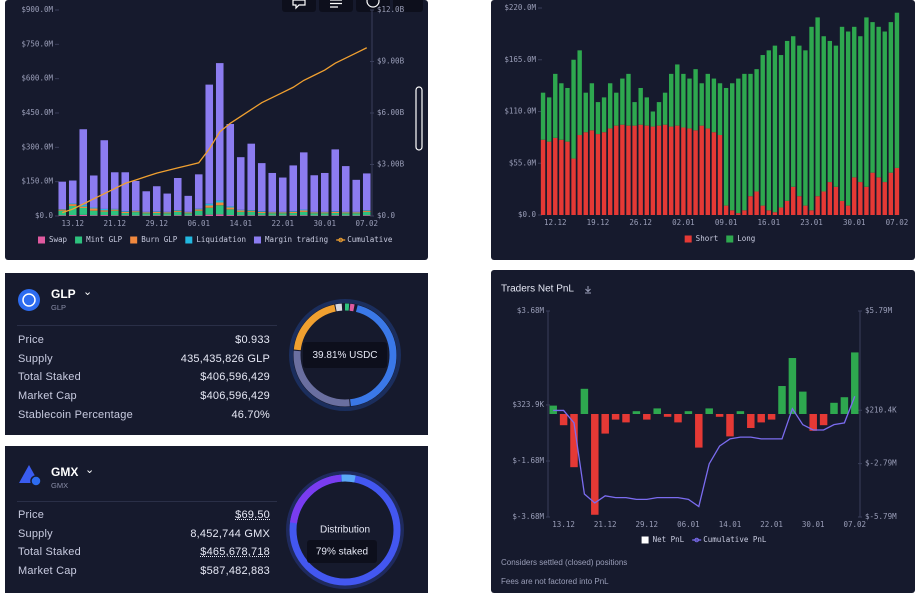  Describe the element at coordinates (296, 239) in the screenshot. I see `legend-label: Margin trading` at that location.